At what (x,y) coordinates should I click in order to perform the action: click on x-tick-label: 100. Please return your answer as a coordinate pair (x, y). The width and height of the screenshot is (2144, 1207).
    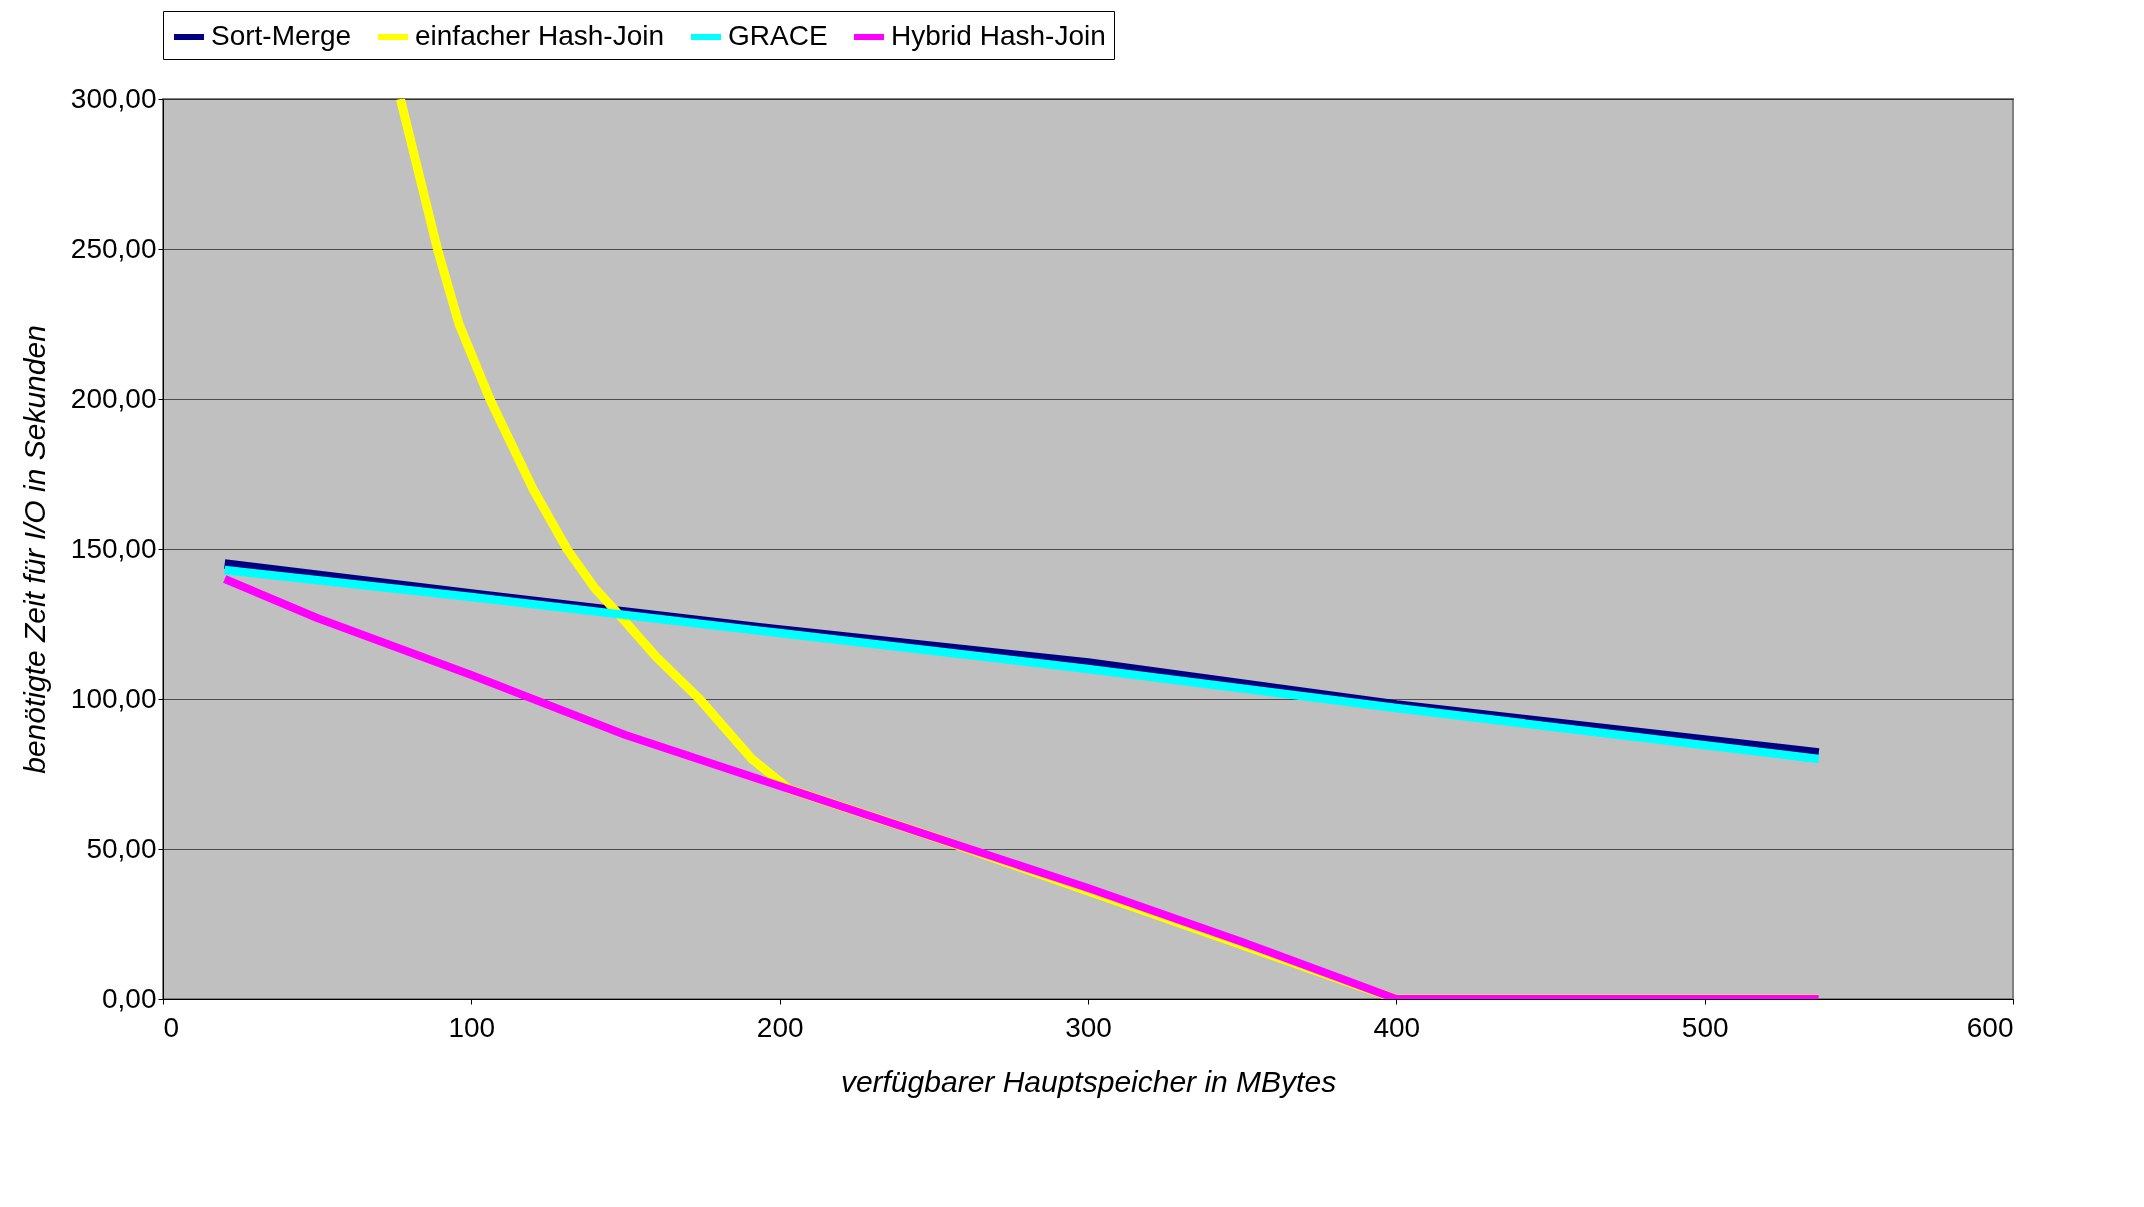
    Looking at the image, I should click on (472, 1027).